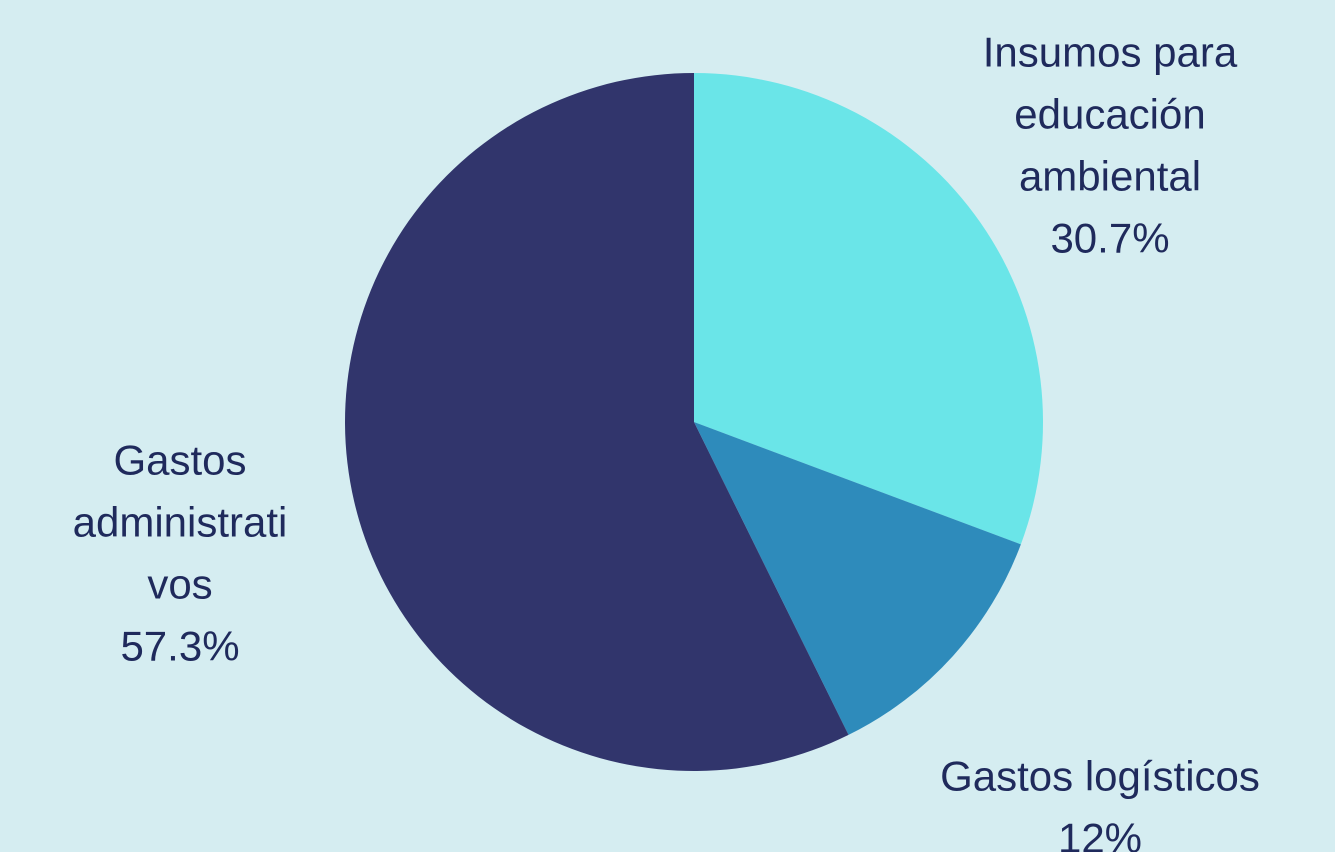  Describe the element at coordinates (1100, 802) in the screenshot. I see `slice-label-gastos-logisticos: Gastos logísticos 12%` at that location.